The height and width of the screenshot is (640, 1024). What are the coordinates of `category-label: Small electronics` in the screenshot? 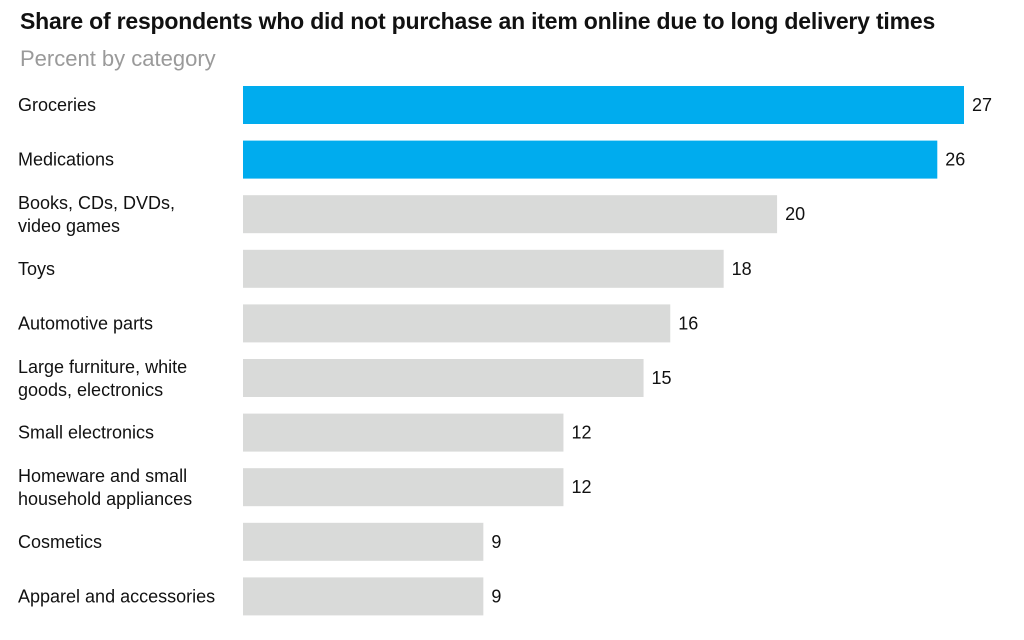 It's located at (86, 433).